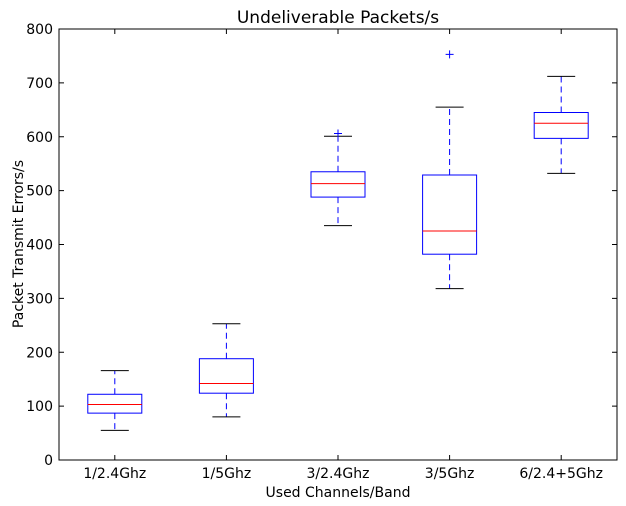 This screenshot has height=506, width=626. Describe the element at coordinates (48, 461) in the screenshot. I see `y-tick-label: 0` at that location.